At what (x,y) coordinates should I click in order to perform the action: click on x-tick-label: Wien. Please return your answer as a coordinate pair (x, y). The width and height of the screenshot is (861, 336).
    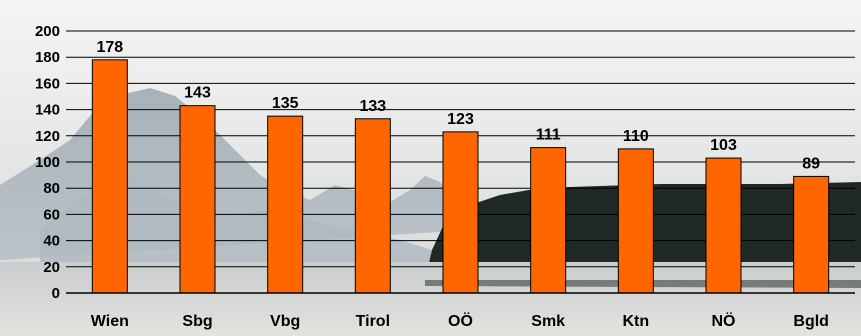
    Looking at the image, I should click on (110, 321).